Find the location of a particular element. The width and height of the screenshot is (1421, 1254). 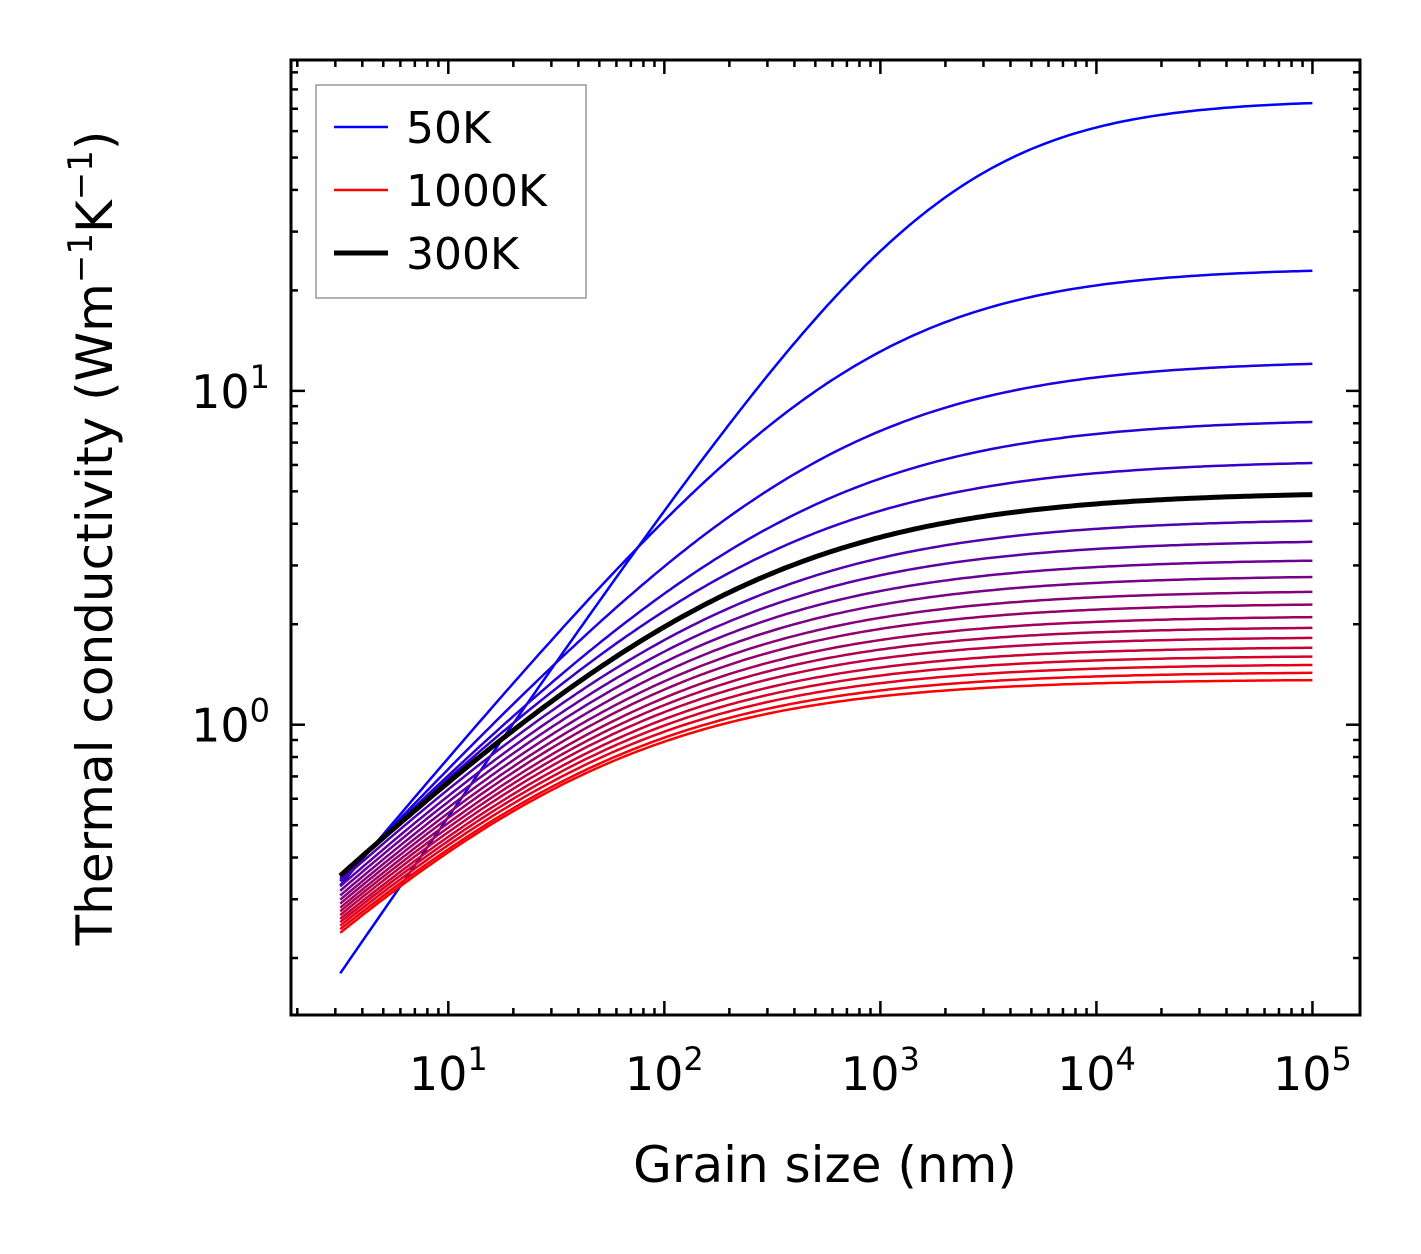

x-axis-label: Grain size (nm) is located at coordinates (825, 1165).